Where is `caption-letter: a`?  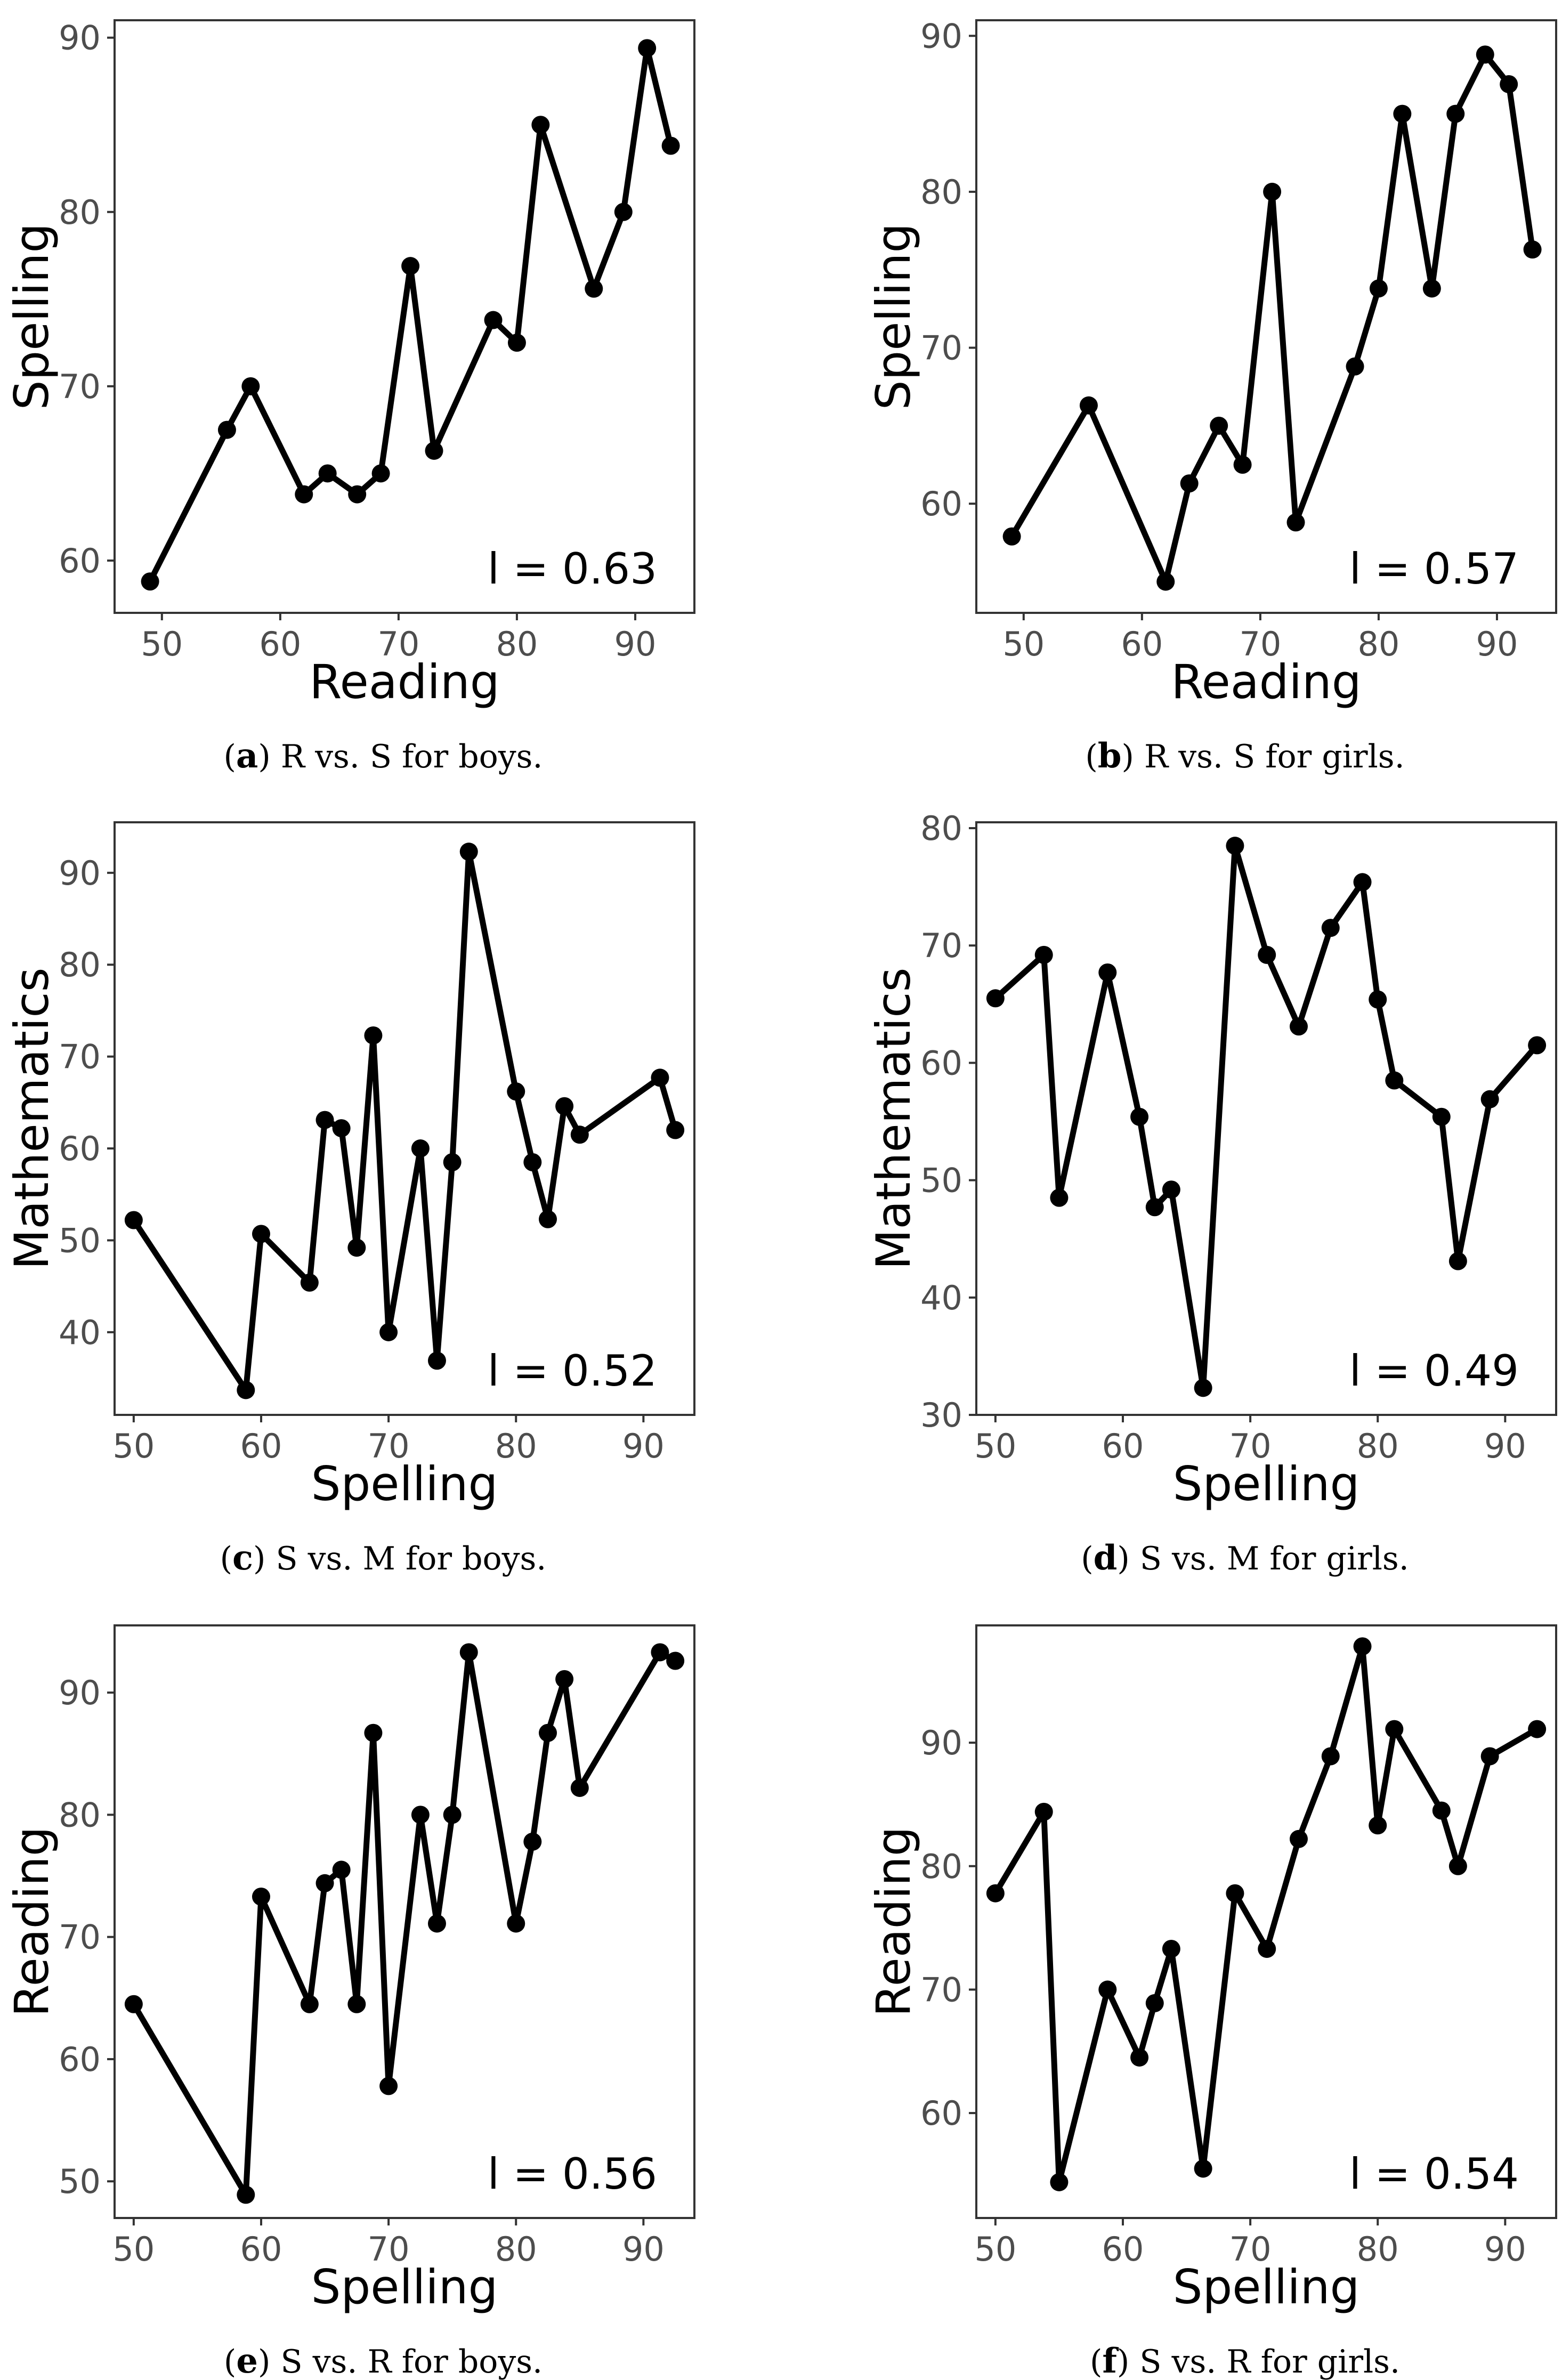 caption-letter: a is located at coordinates (247, 756).